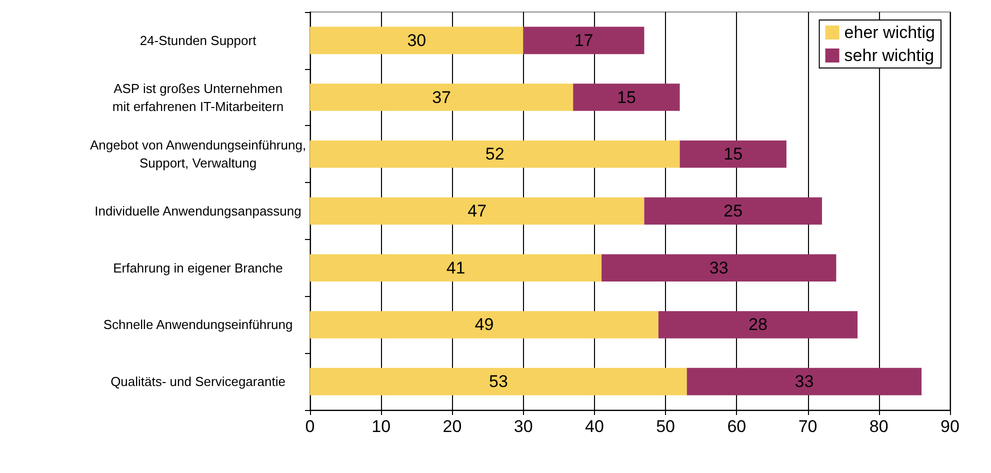 This screenshot has height=473, width=991. I want to click on data-label: 25, so click(733, 211).